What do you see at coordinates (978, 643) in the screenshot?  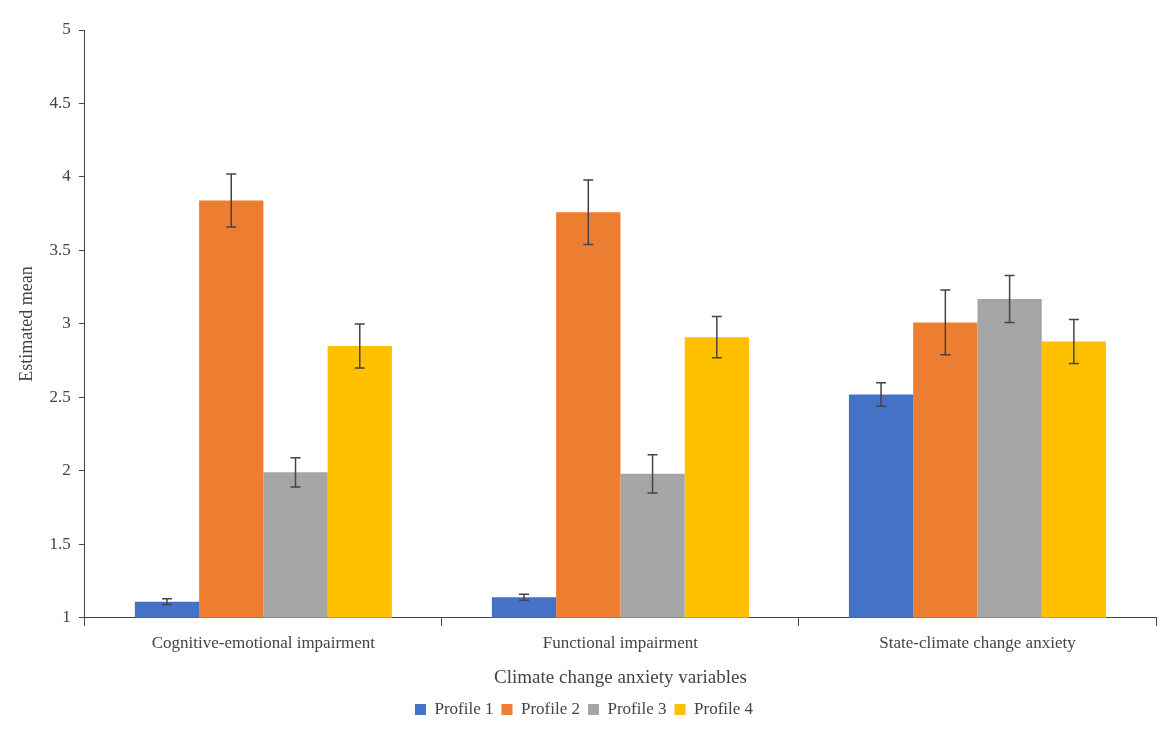 I see `x-tick-label: State-climate change anxiety` at bounding box center [978, 643].